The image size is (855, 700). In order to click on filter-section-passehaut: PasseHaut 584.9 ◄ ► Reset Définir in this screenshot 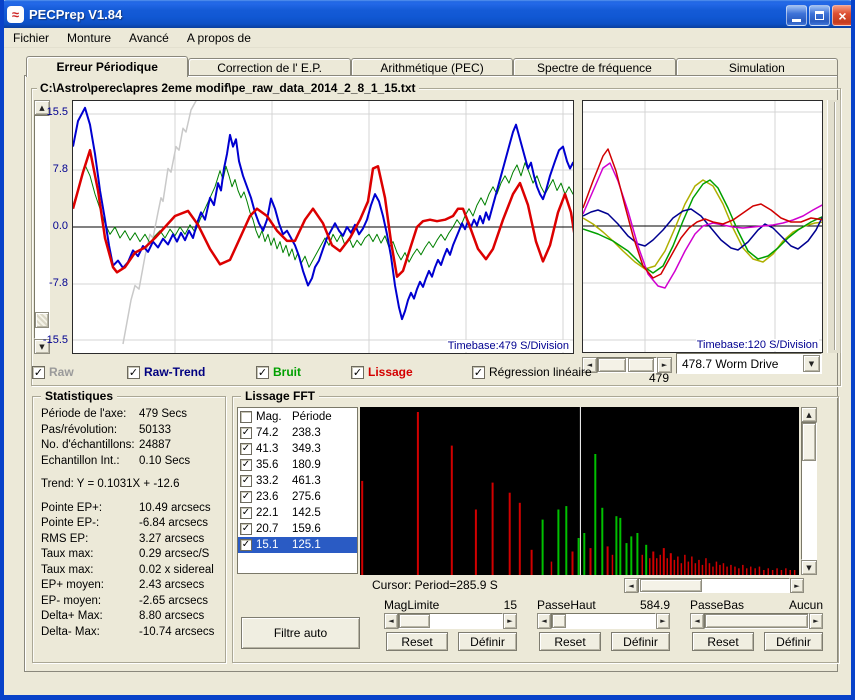, I will do `click(603, 626)`.